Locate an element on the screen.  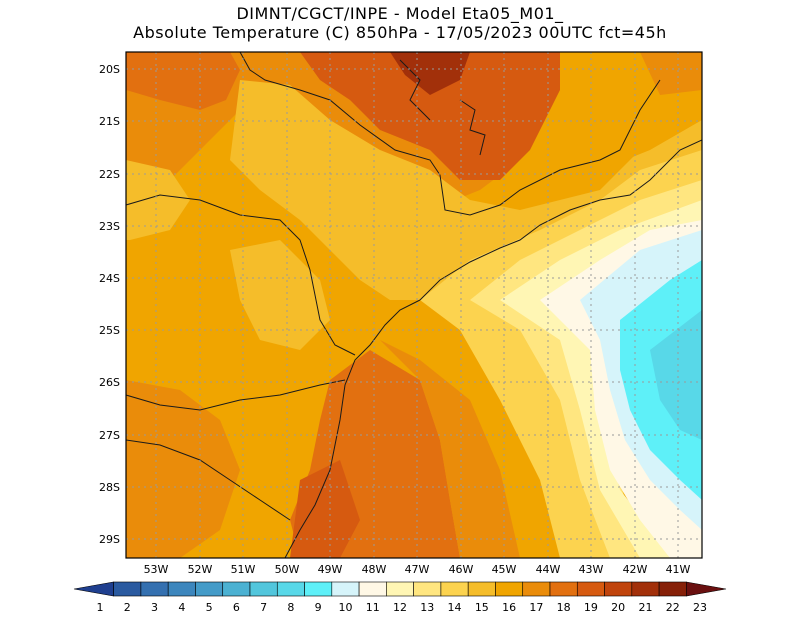
chart-title-line1: DIMNT/CGCT/INPE - Model Eta05_M01_ is located at coordinates (400, 13).